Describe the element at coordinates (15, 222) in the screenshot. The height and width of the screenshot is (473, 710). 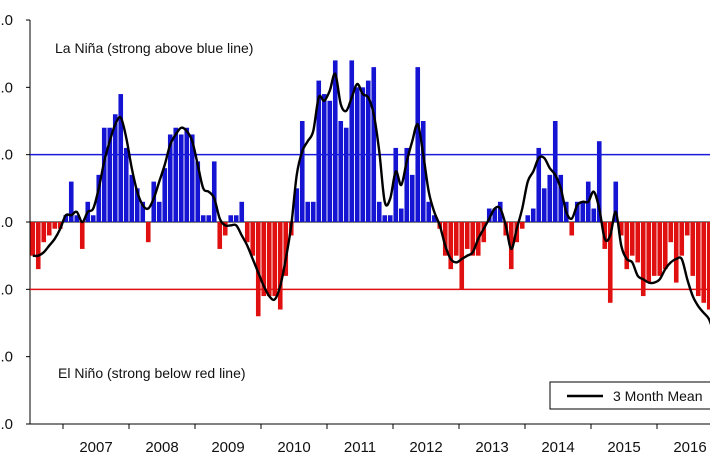
I see `y-axis-tick-labels: .0 .0 .0 .0 .0 .0 .0` at that location.